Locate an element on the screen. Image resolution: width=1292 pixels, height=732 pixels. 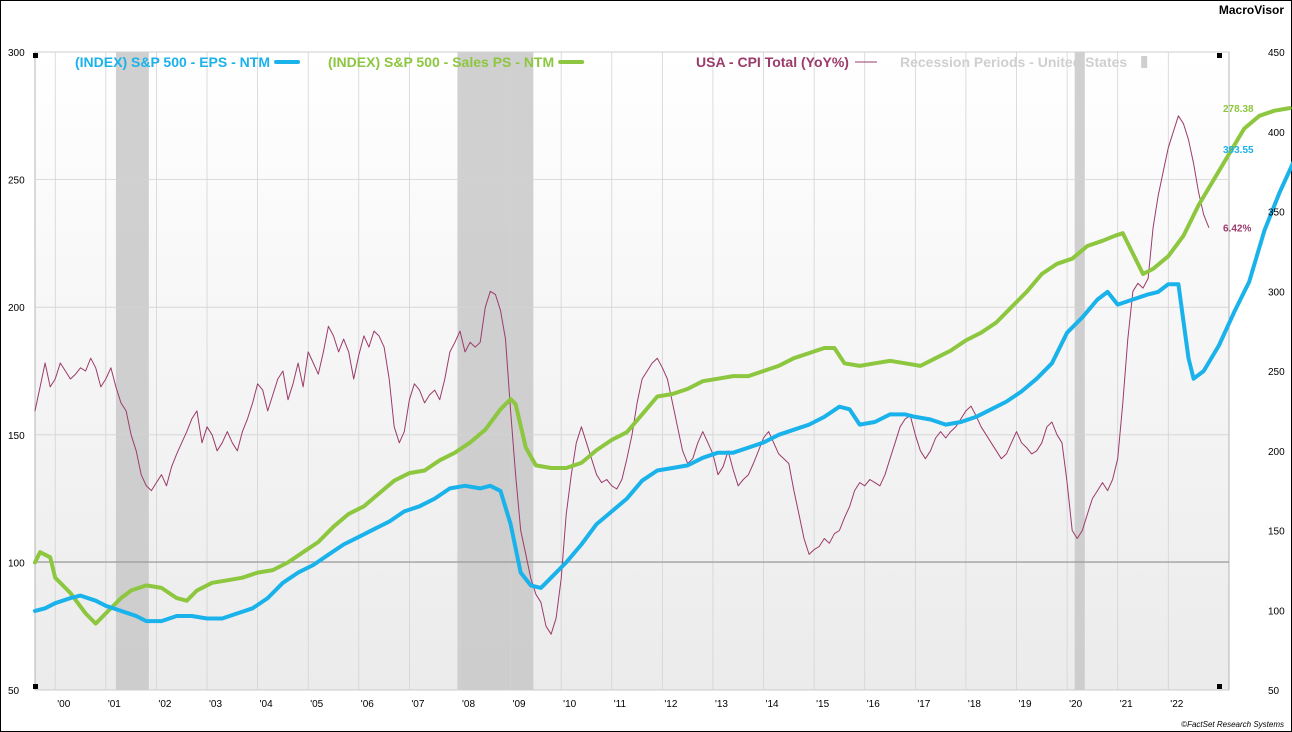
y-right-tick-label: 250 is located at coordinates (1276, 372).